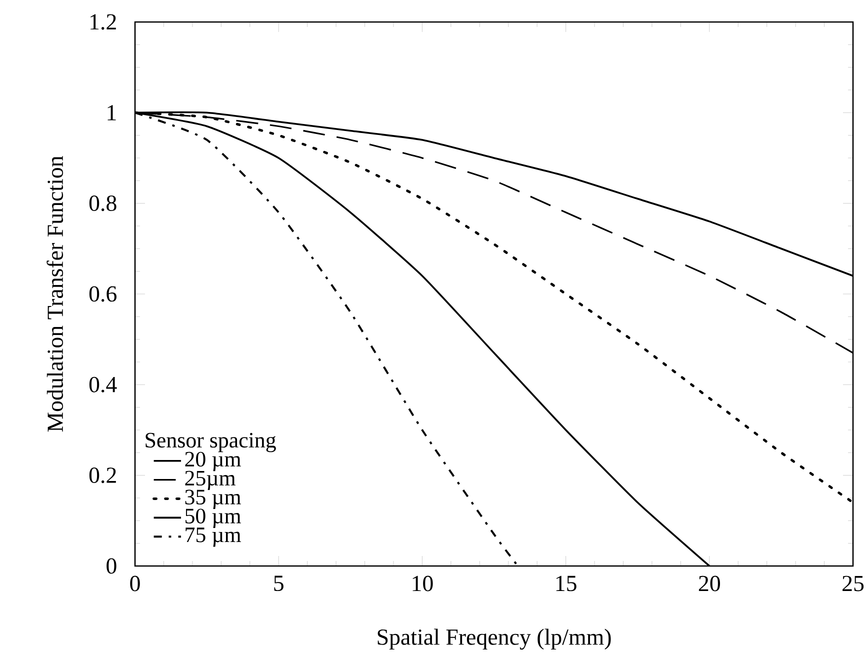  I want to click on y-axis-title: Modulation Transfer Function, so click(55, 294).